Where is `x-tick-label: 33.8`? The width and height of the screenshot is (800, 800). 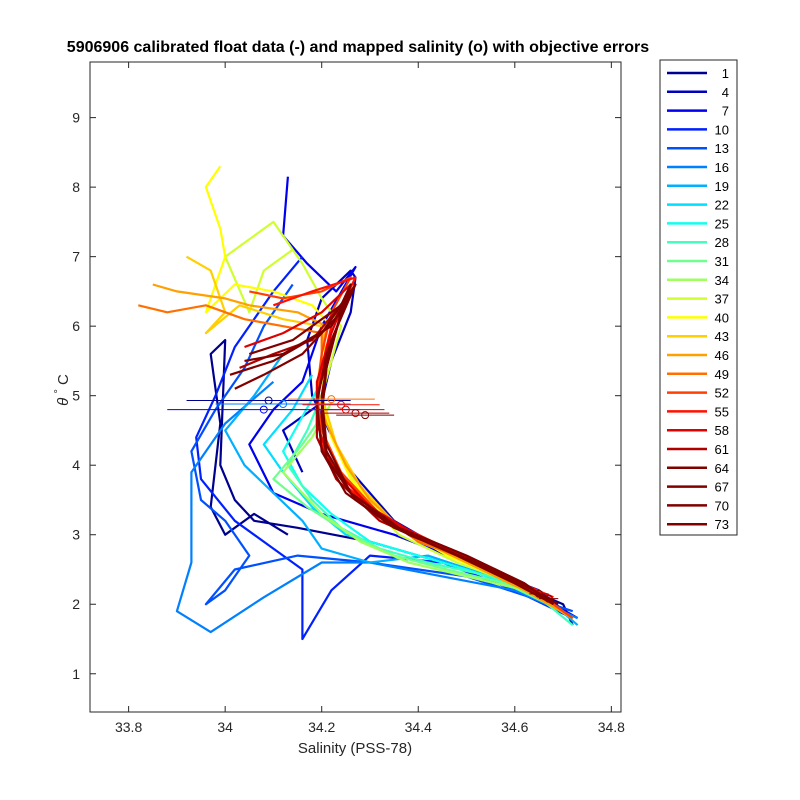
x-tick-label: 33.8 is located at coordinates (128, 727).